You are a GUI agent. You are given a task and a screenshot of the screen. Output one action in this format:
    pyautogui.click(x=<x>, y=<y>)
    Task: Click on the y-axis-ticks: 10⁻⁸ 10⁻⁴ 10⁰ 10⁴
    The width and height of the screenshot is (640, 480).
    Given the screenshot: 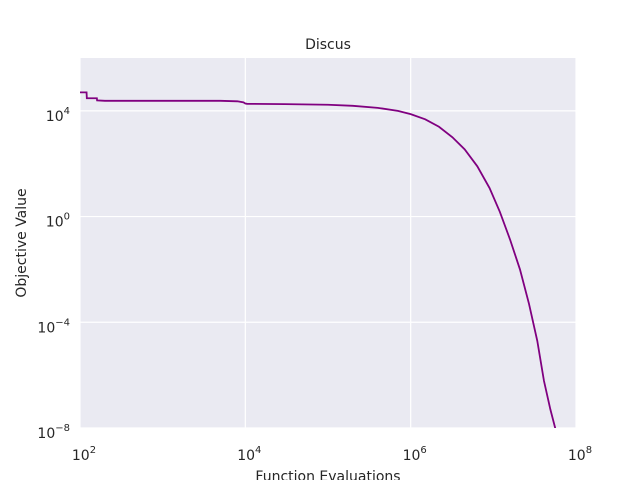 What is the action you would take?
    pyautogui.click(x=53, y=274)
    